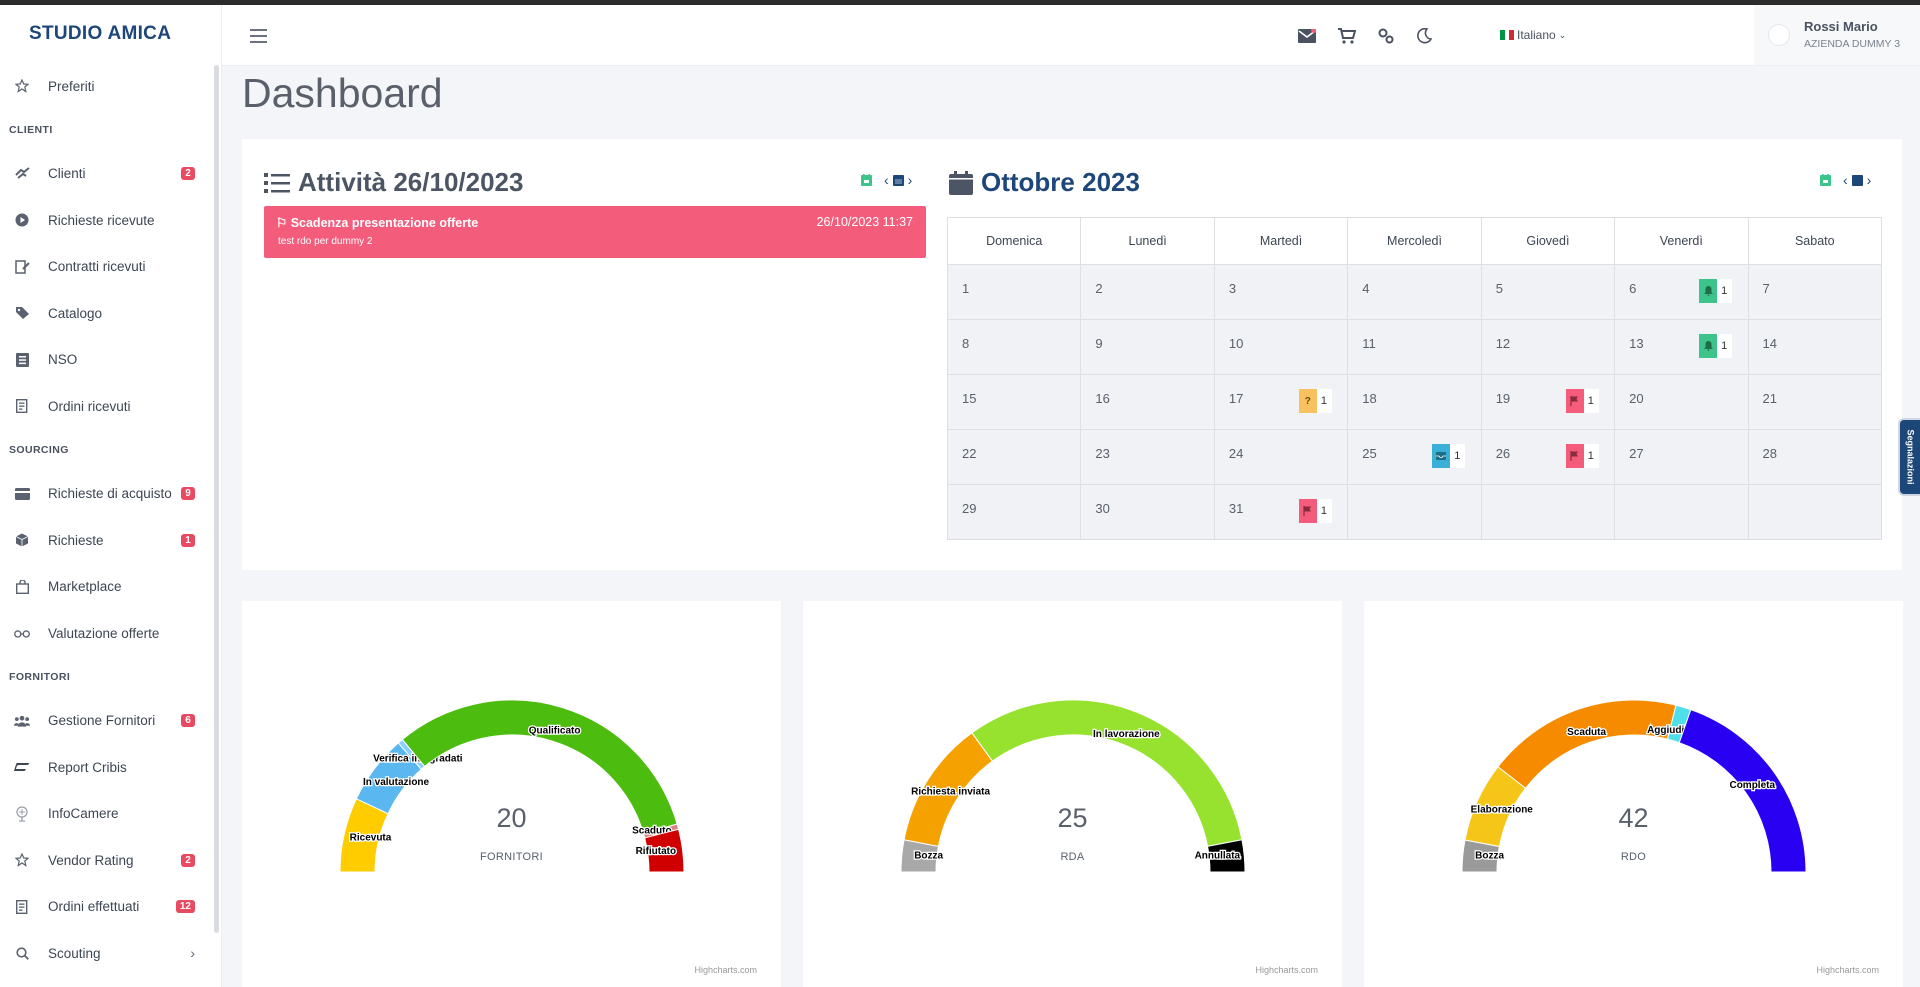 The width and height of the screenshot is (1920, 987). I want to click on menu-toggle-icon, so click(258, 38).